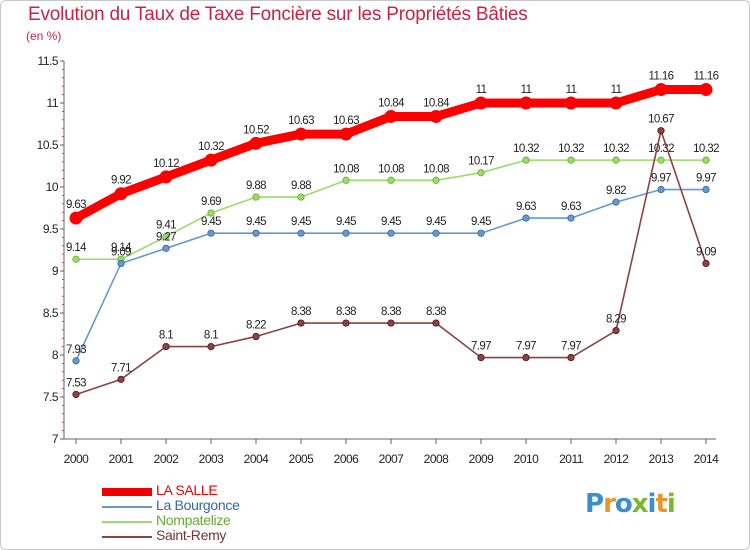  Describe the element at coordinates (55, 271) in the screenshot. I see `y-tick-label: 9` at that location.